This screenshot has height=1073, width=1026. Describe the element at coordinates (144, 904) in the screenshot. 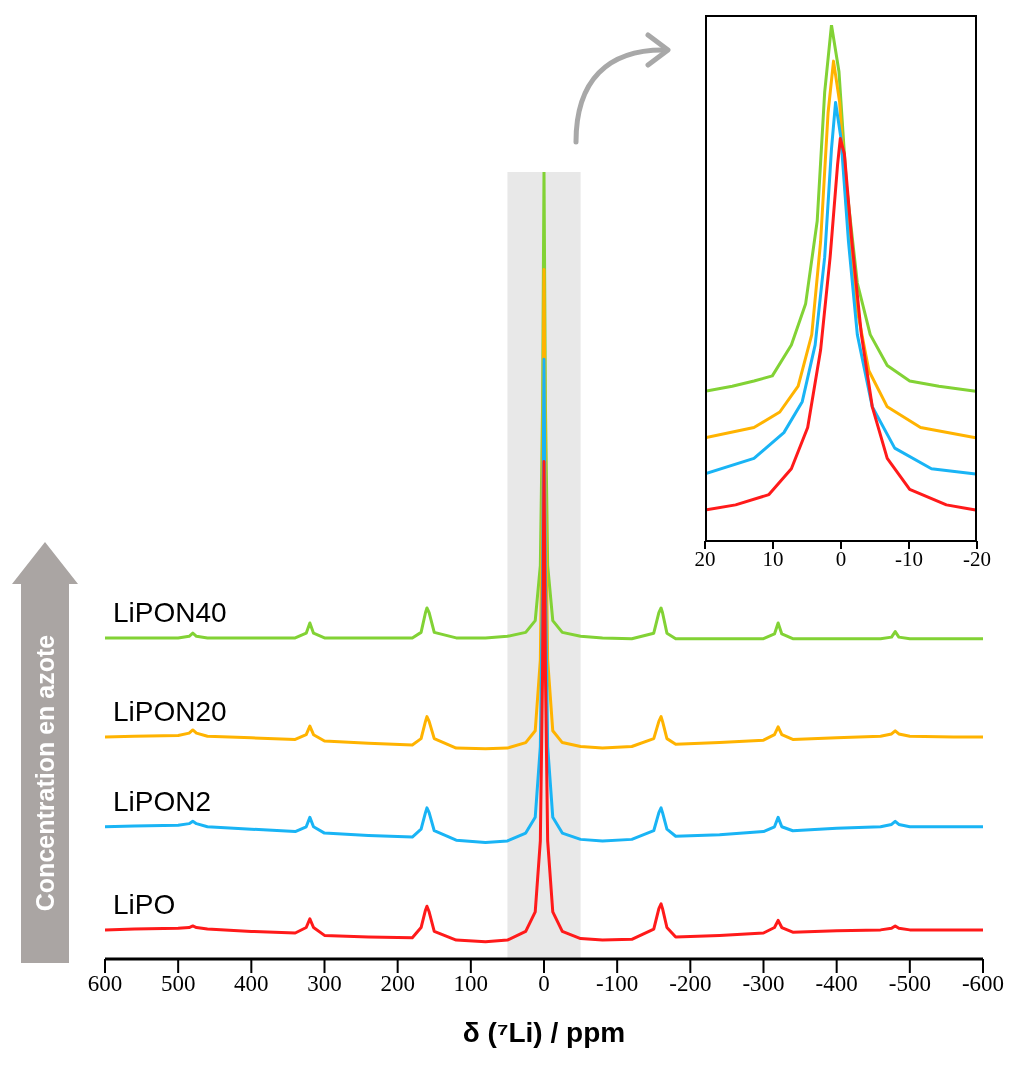

I see `series-label: LiPO` at that location.